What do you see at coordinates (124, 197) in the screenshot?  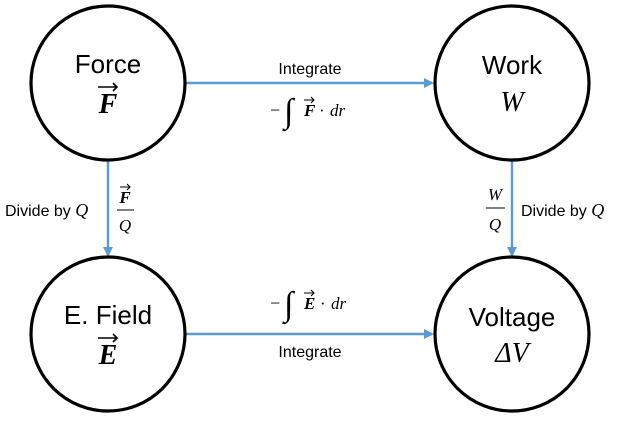 I see `fraction-numerator: F` at bounding box center [124, 197].